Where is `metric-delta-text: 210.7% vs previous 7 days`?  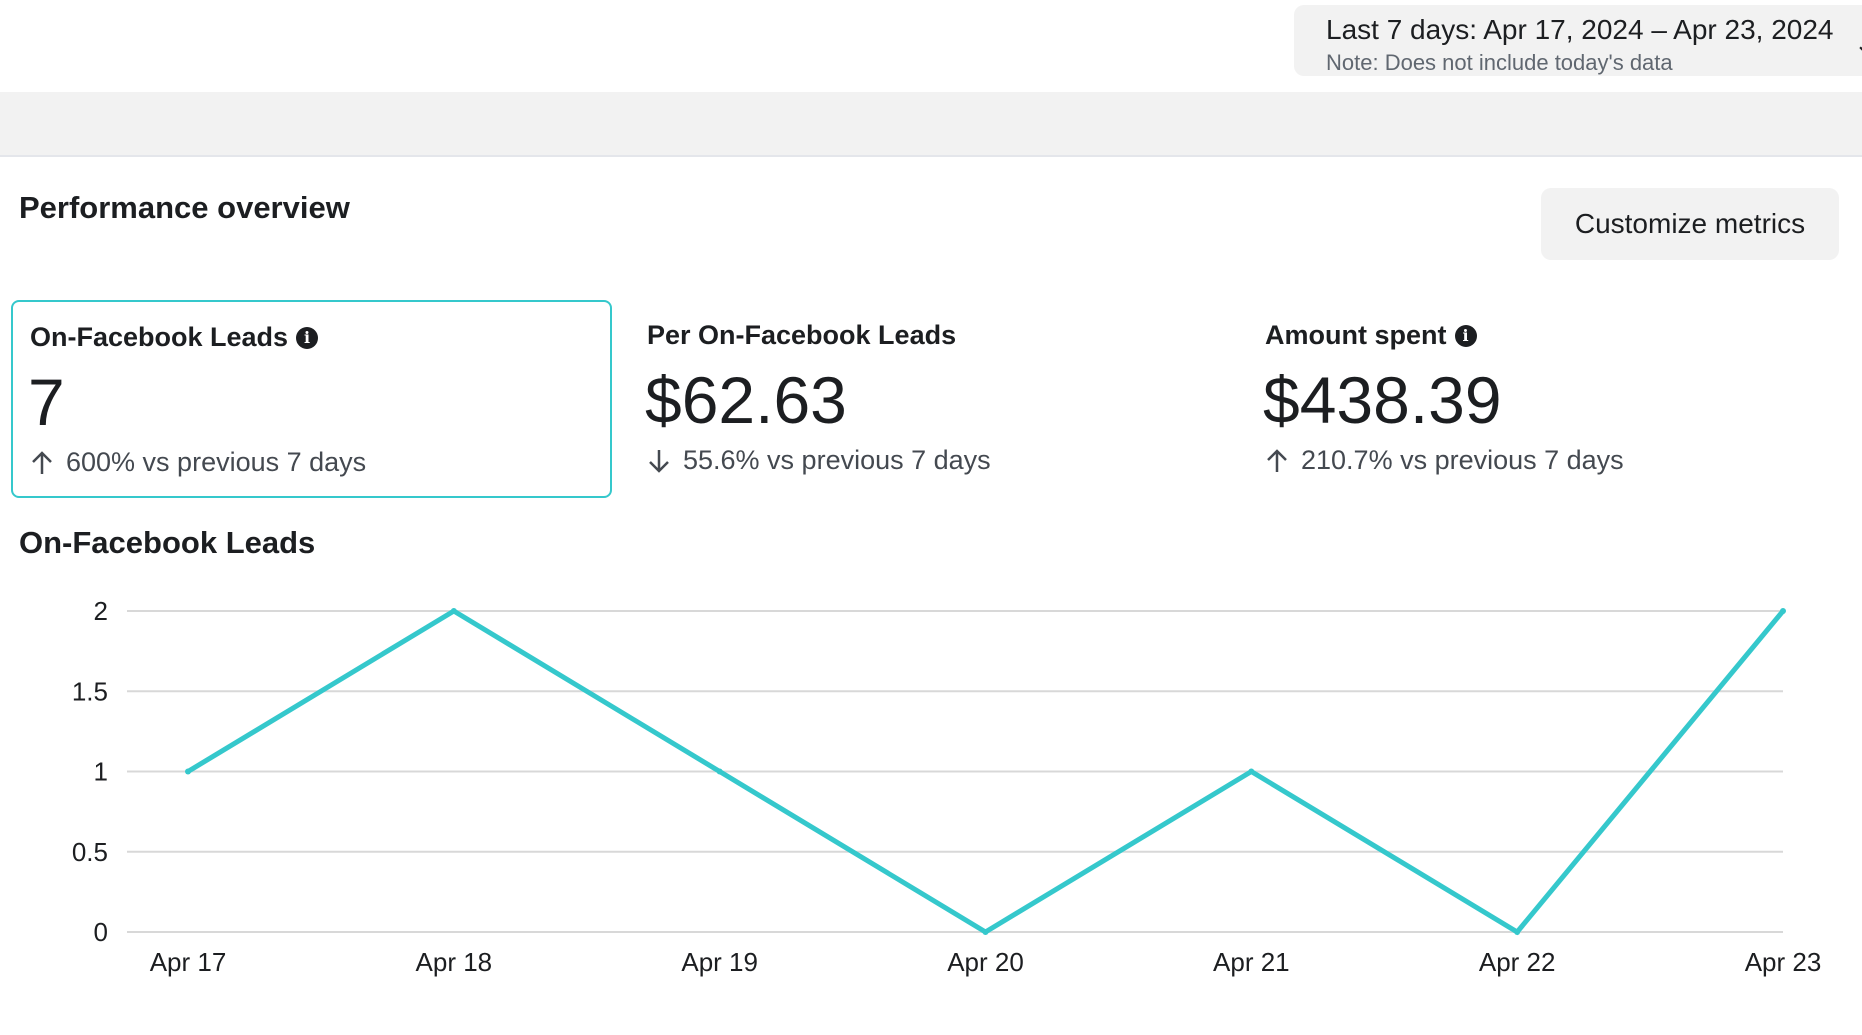 metric-delta-text: 210.7% vs previous 7 days is located at coordinates (1462, 460).